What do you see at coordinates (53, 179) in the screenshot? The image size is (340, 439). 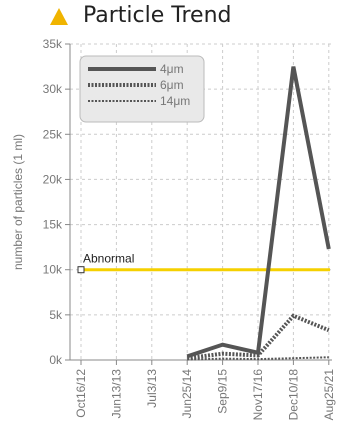 I see `y-tick-label: 20k` at bounding box center [53, 179].